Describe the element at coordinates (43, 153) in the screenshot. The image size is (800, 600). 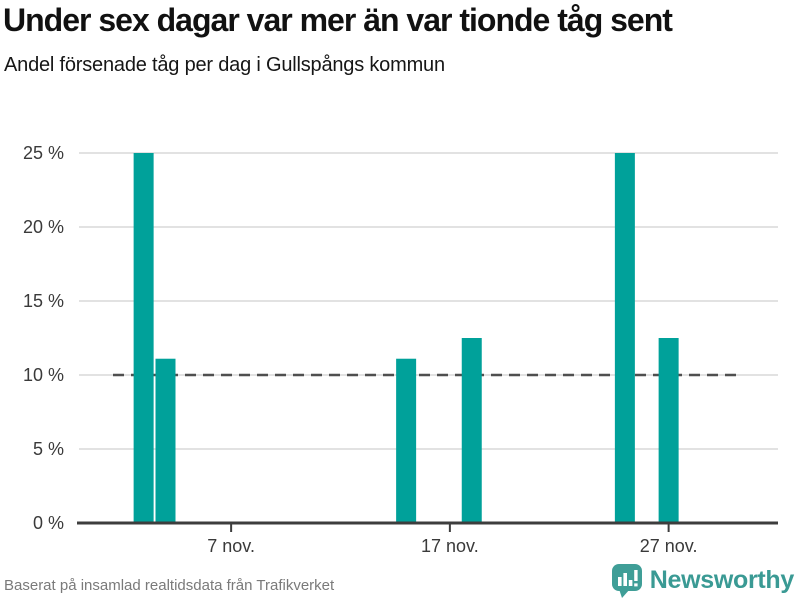
I see `y-tick-label: 25 %` at that location.